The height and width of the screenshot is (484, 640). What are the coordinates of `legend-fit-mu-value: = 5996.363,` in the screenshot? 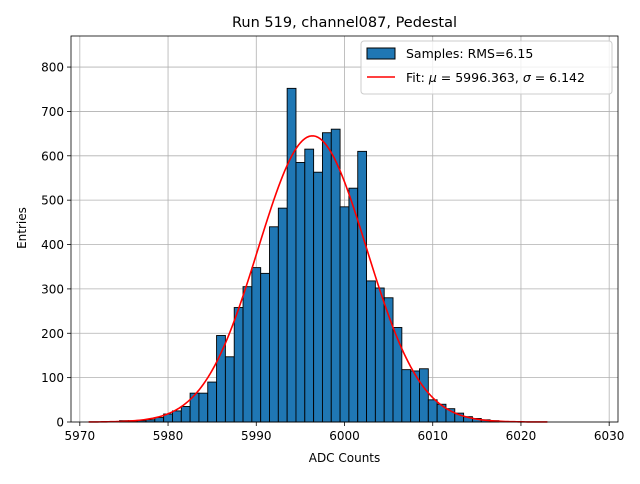 It's located at (480, 77).